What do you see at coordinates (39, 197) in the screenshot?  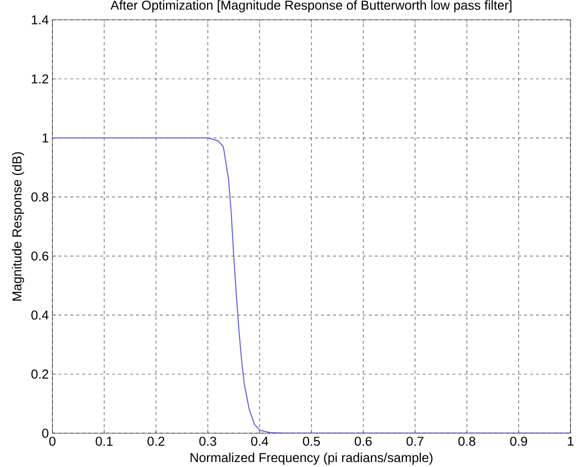 I see `y-tick-label: 0.8` at bounding box center [39, 197].